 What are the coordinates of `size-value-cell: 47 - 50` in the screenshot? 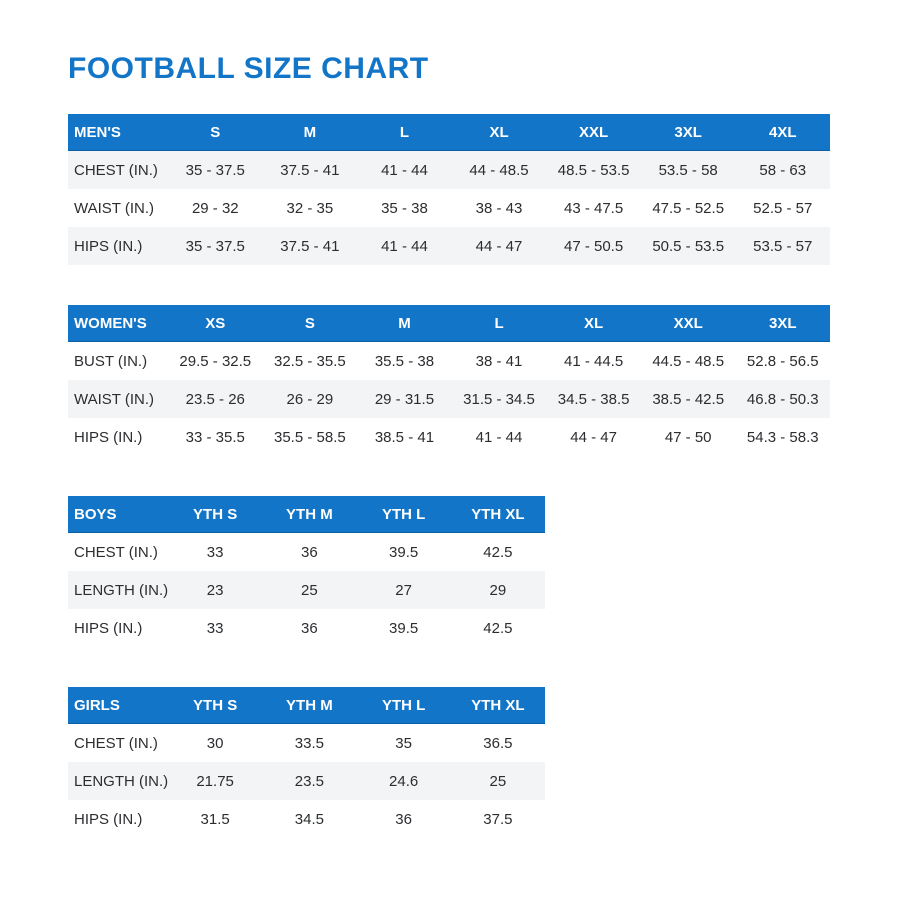 It's located at (688, 437).